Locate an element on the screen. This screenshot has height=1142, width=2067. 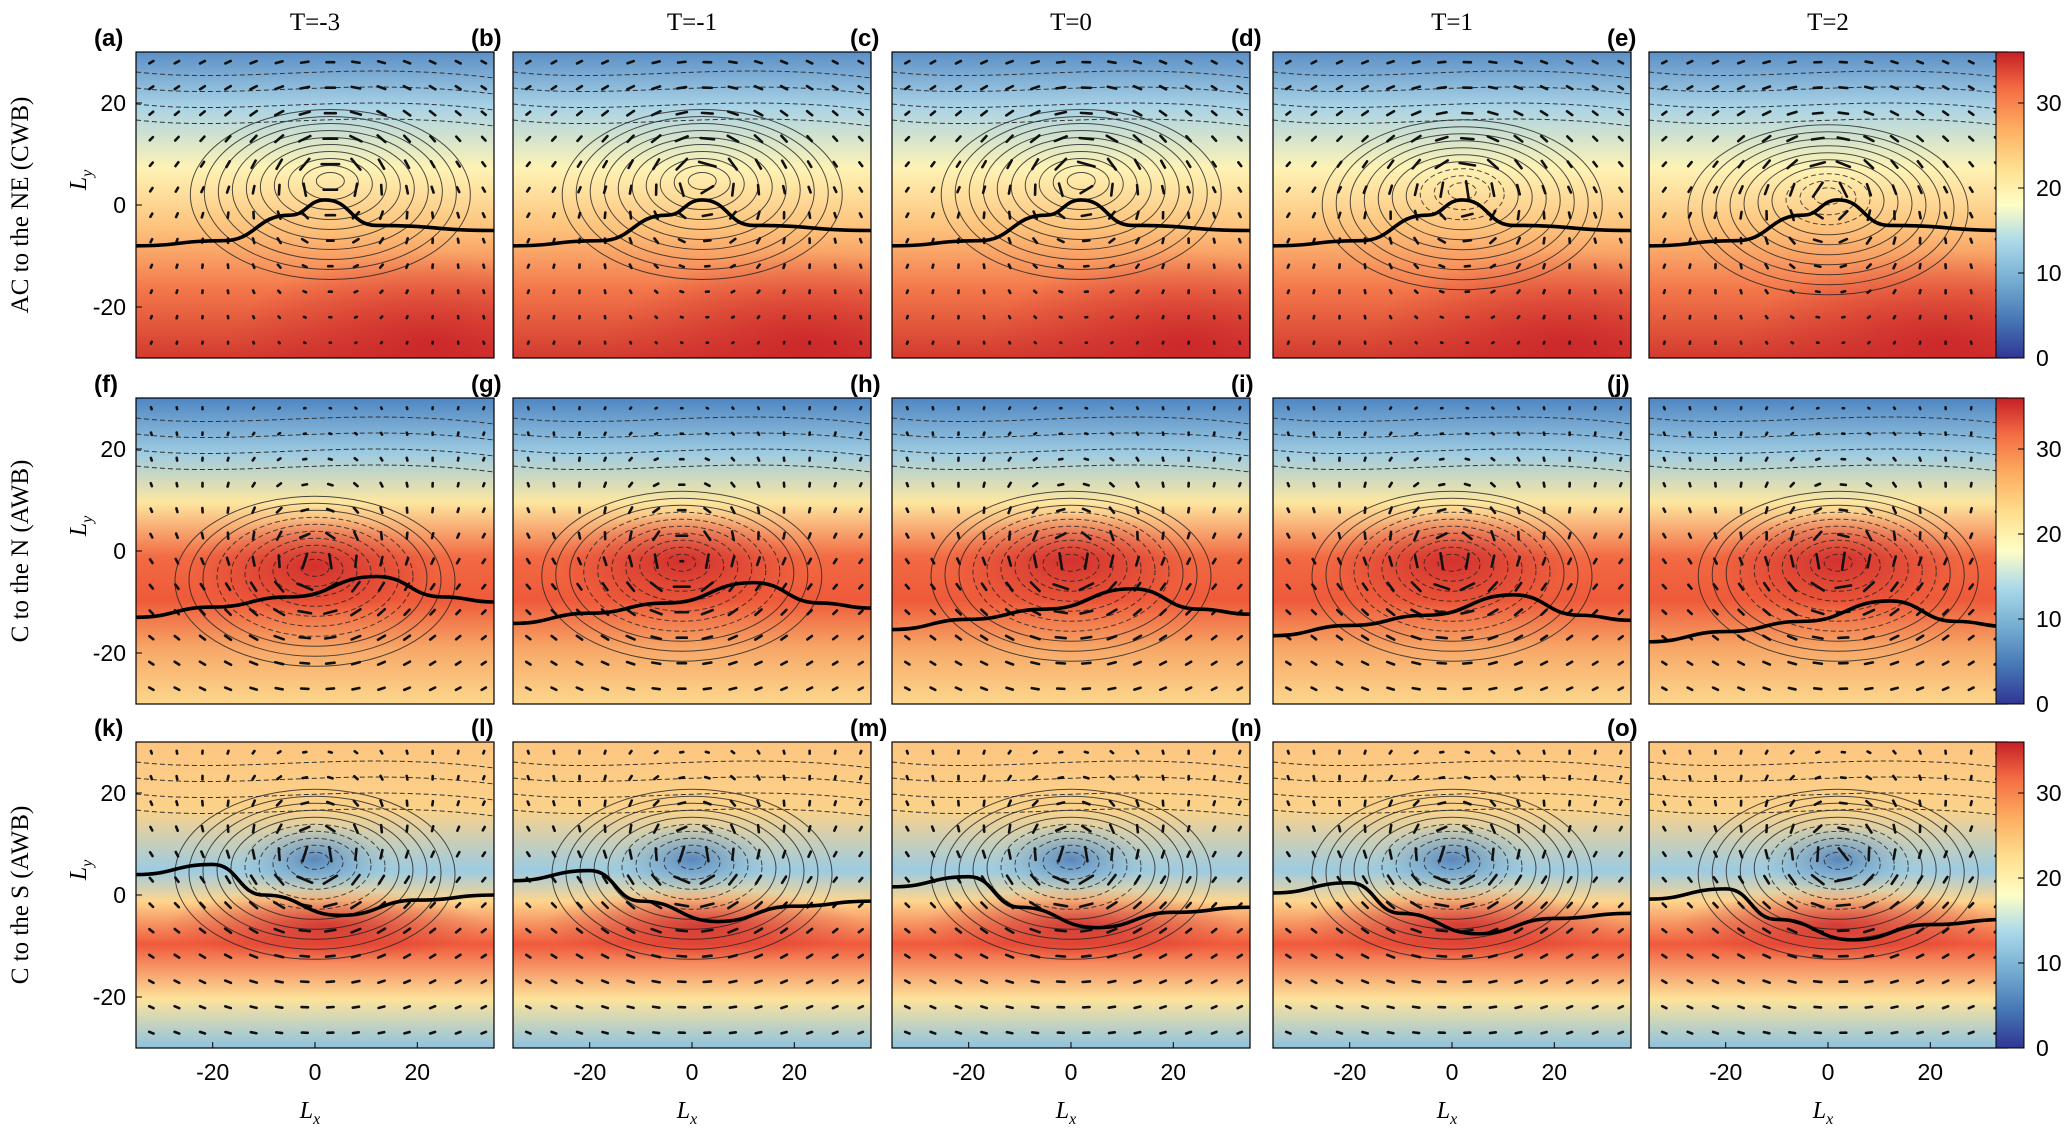
thick-contour is located at coordinates (1828, 223).